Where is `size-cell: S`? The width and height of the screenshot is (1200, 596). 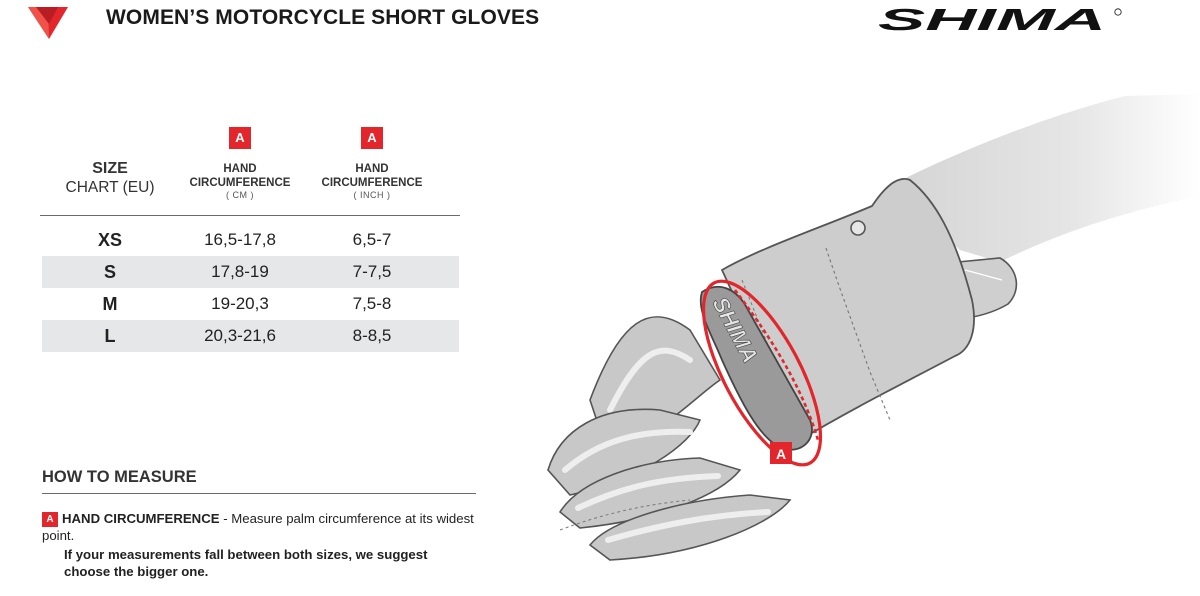
size-cell: S is located at coordinates (109, 272).